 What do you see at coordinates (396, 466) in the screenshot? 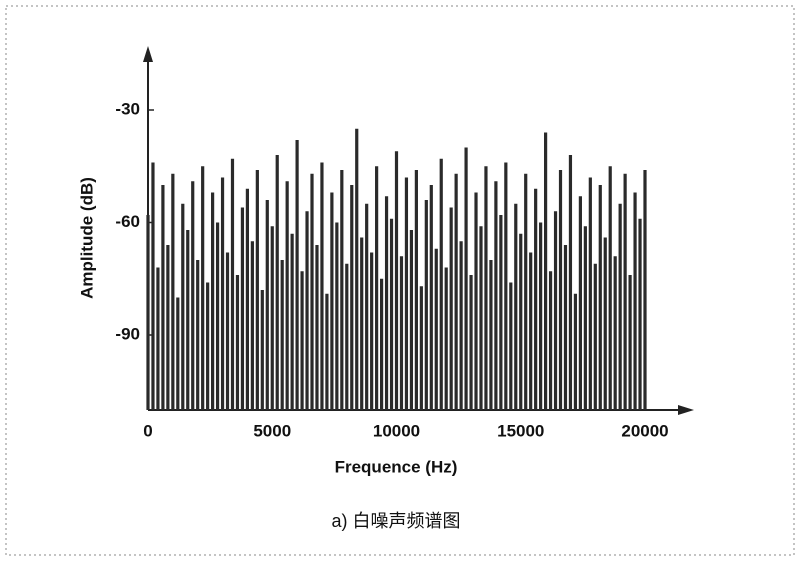
I see `x-axis-label: Frequence (Hz)` at bounding box center [396, 466].